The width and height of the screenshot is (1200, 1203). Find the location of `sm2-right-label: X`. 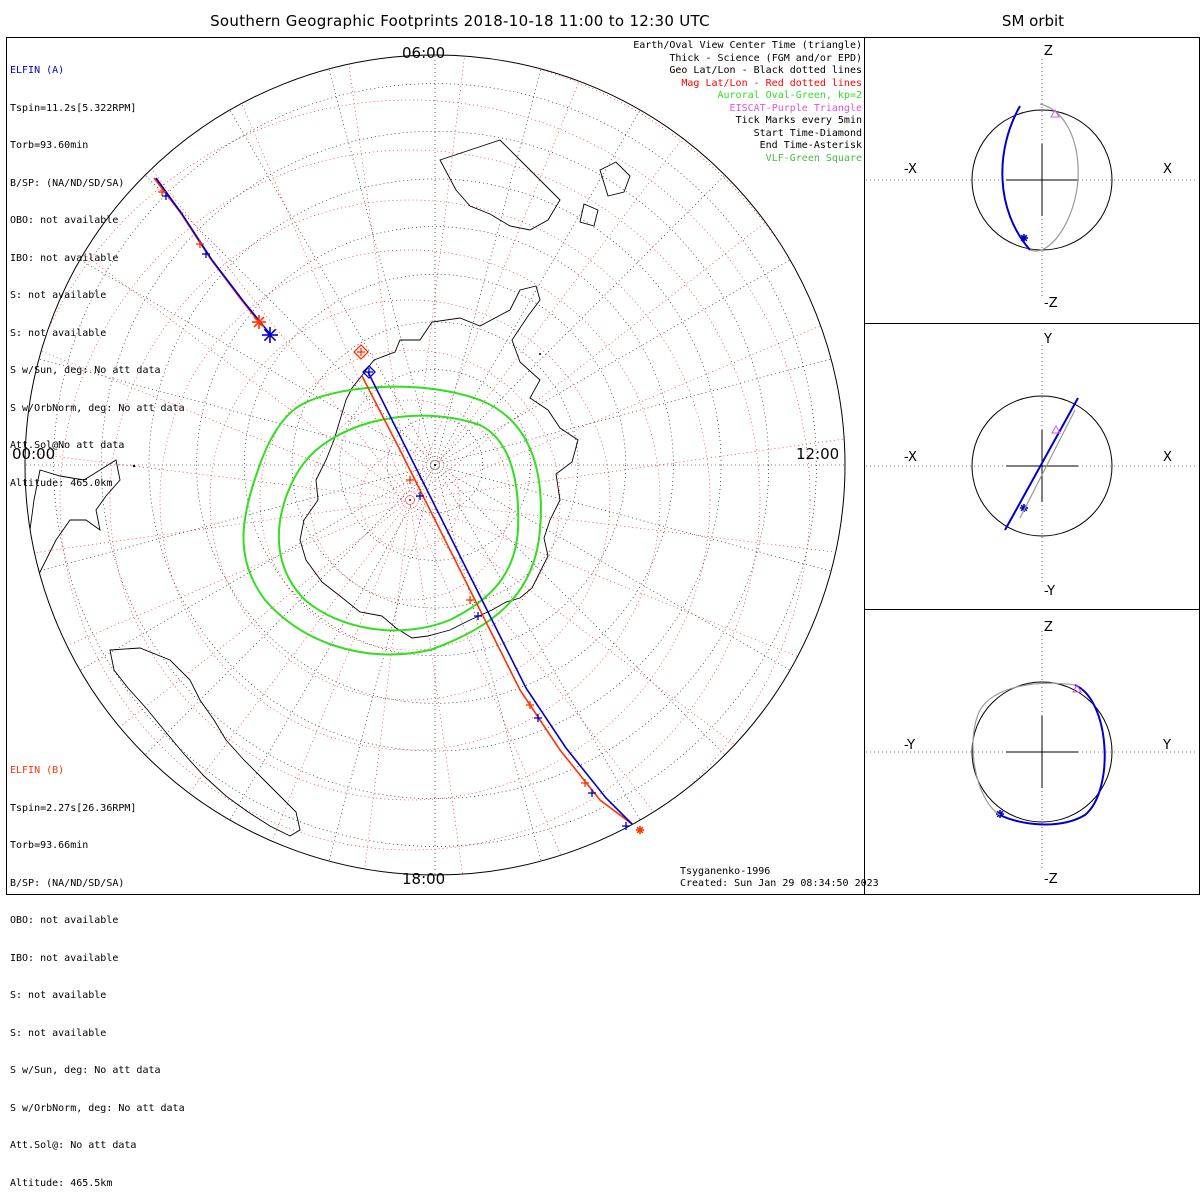

sm2-right-label: X is located at coordinates (1167, 457).